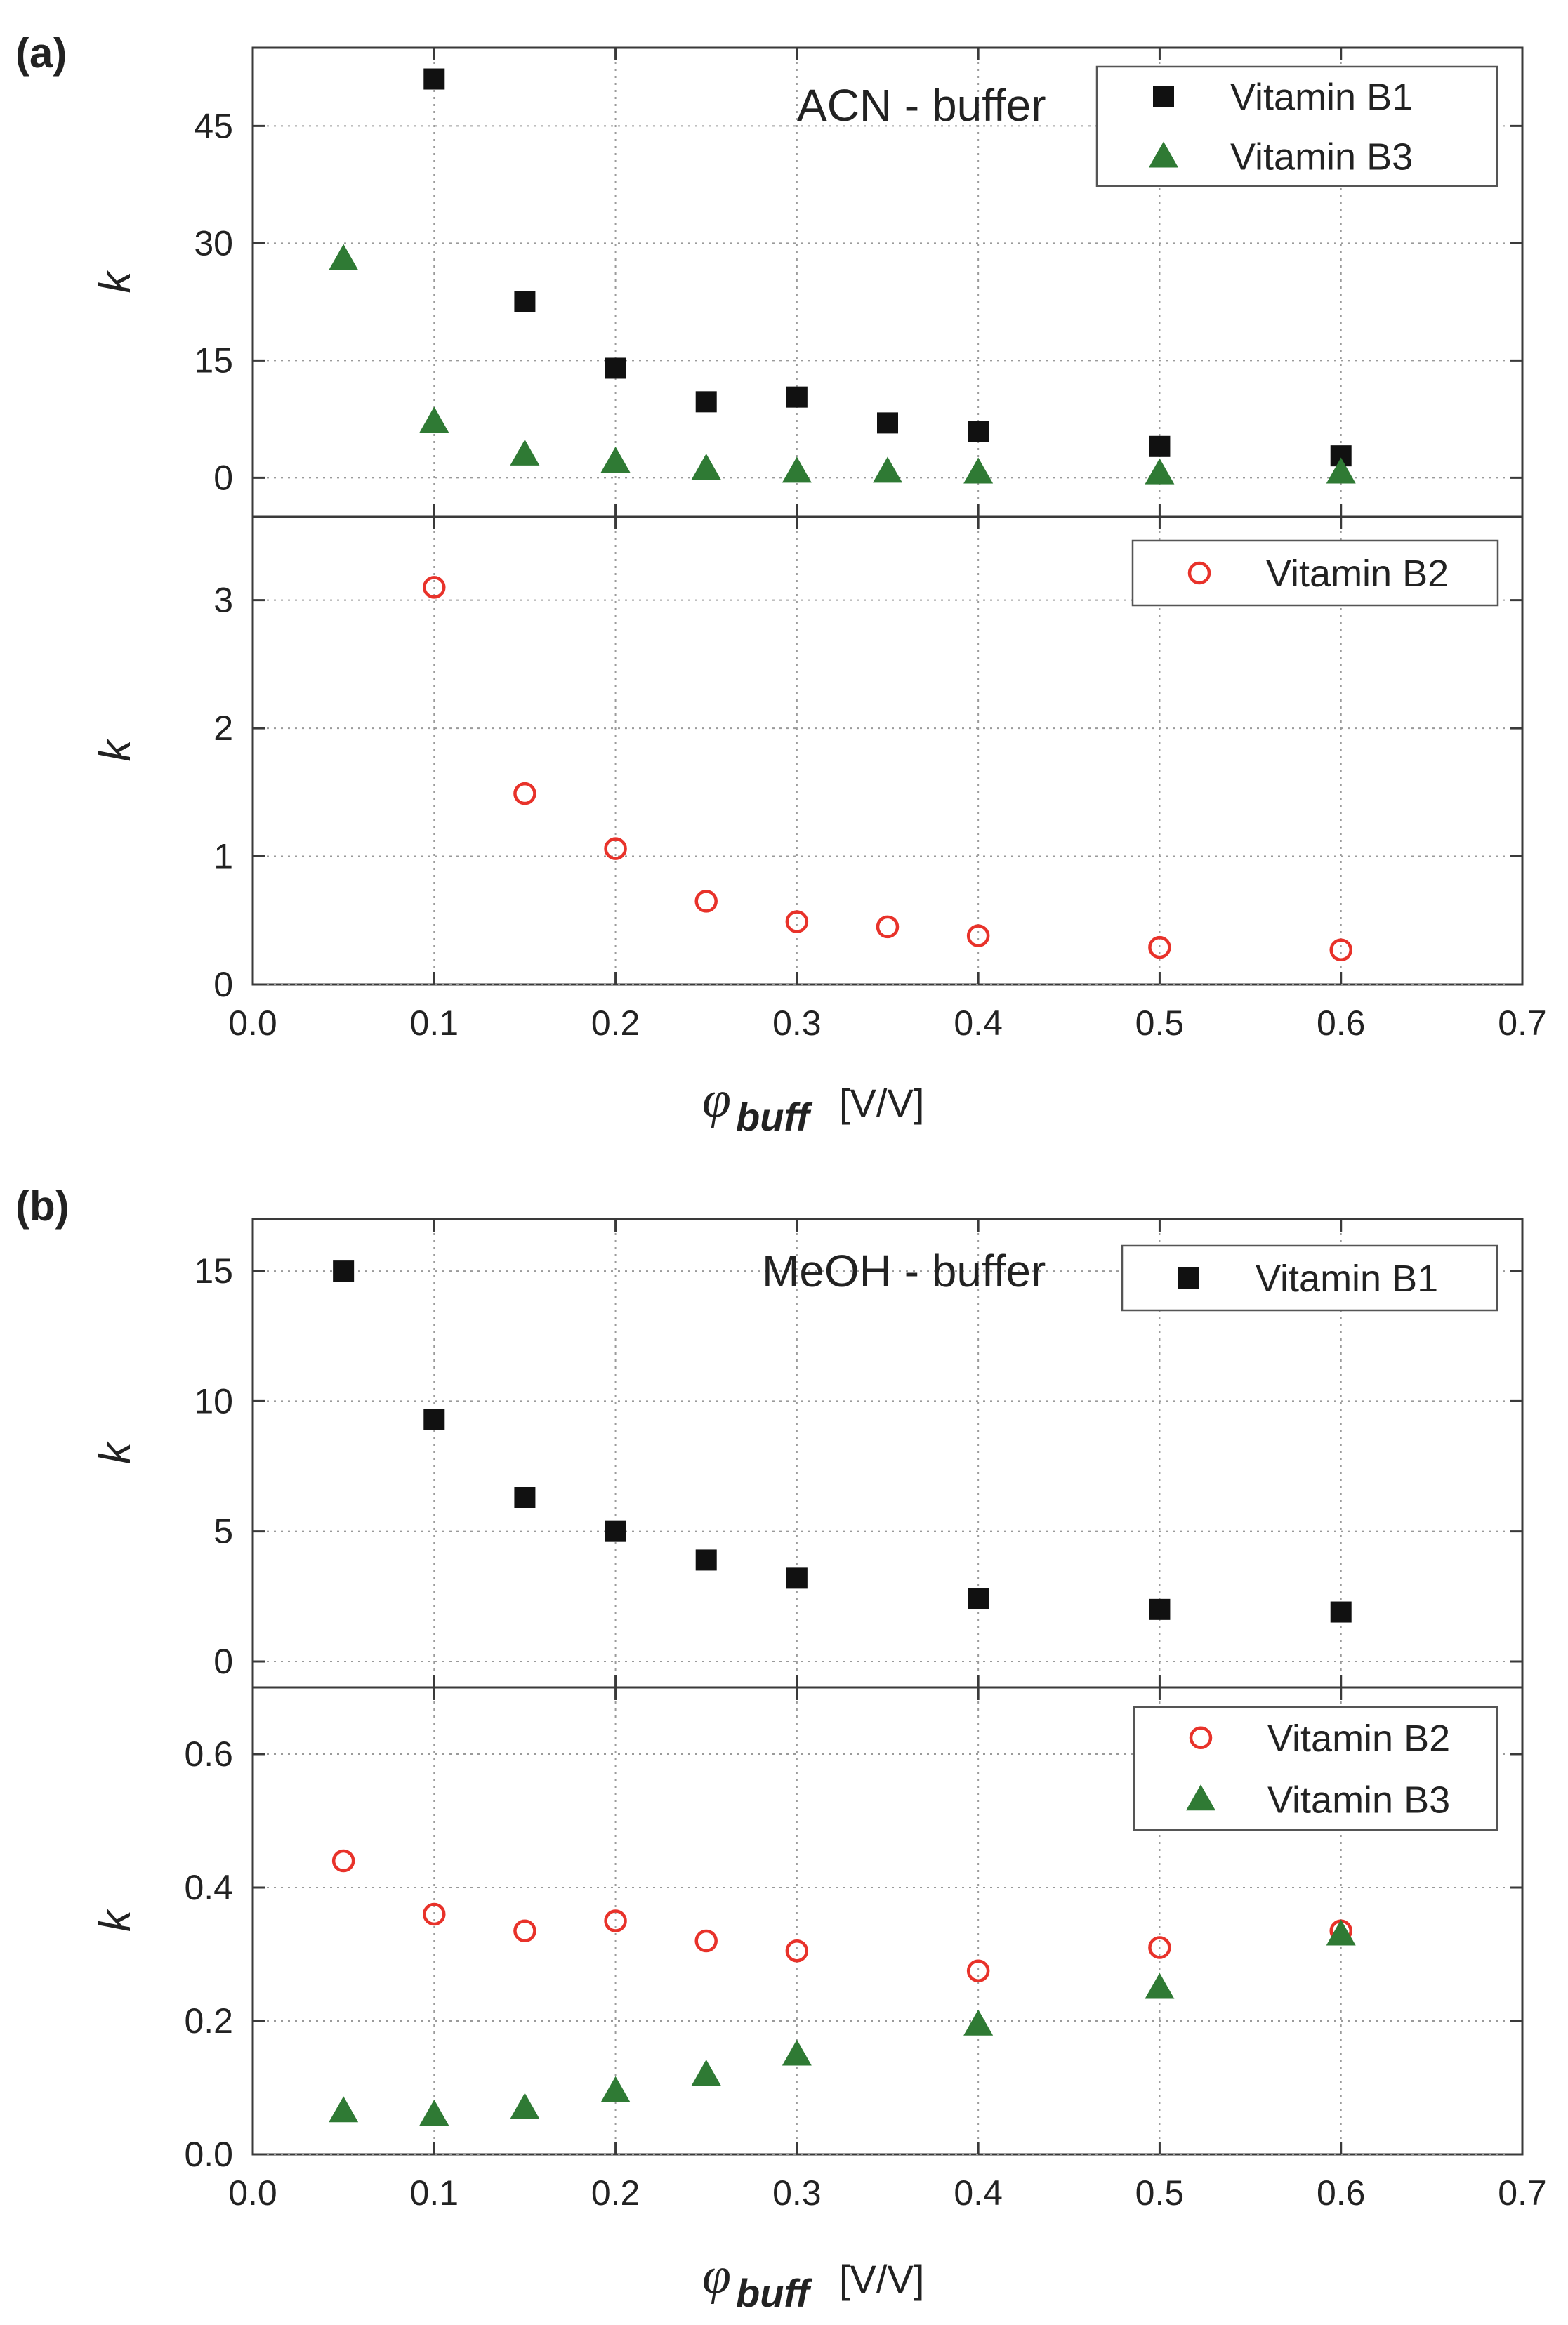 The width and height of the screenshot is (1568, 2325). Describe the element at coordinates (797, 1023) in the screenshot. I see `xtick-label-a-bottom-3: 0.3` at that location.